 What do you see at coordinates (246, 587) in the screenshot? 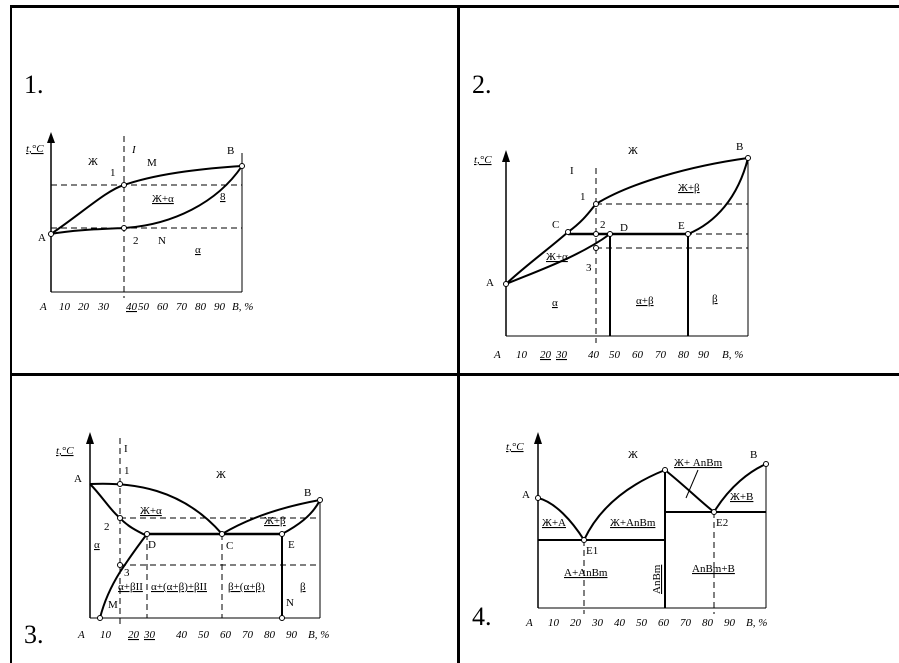
I see `label-region-3: β+(α+β)` at bounding box center [246, 587].